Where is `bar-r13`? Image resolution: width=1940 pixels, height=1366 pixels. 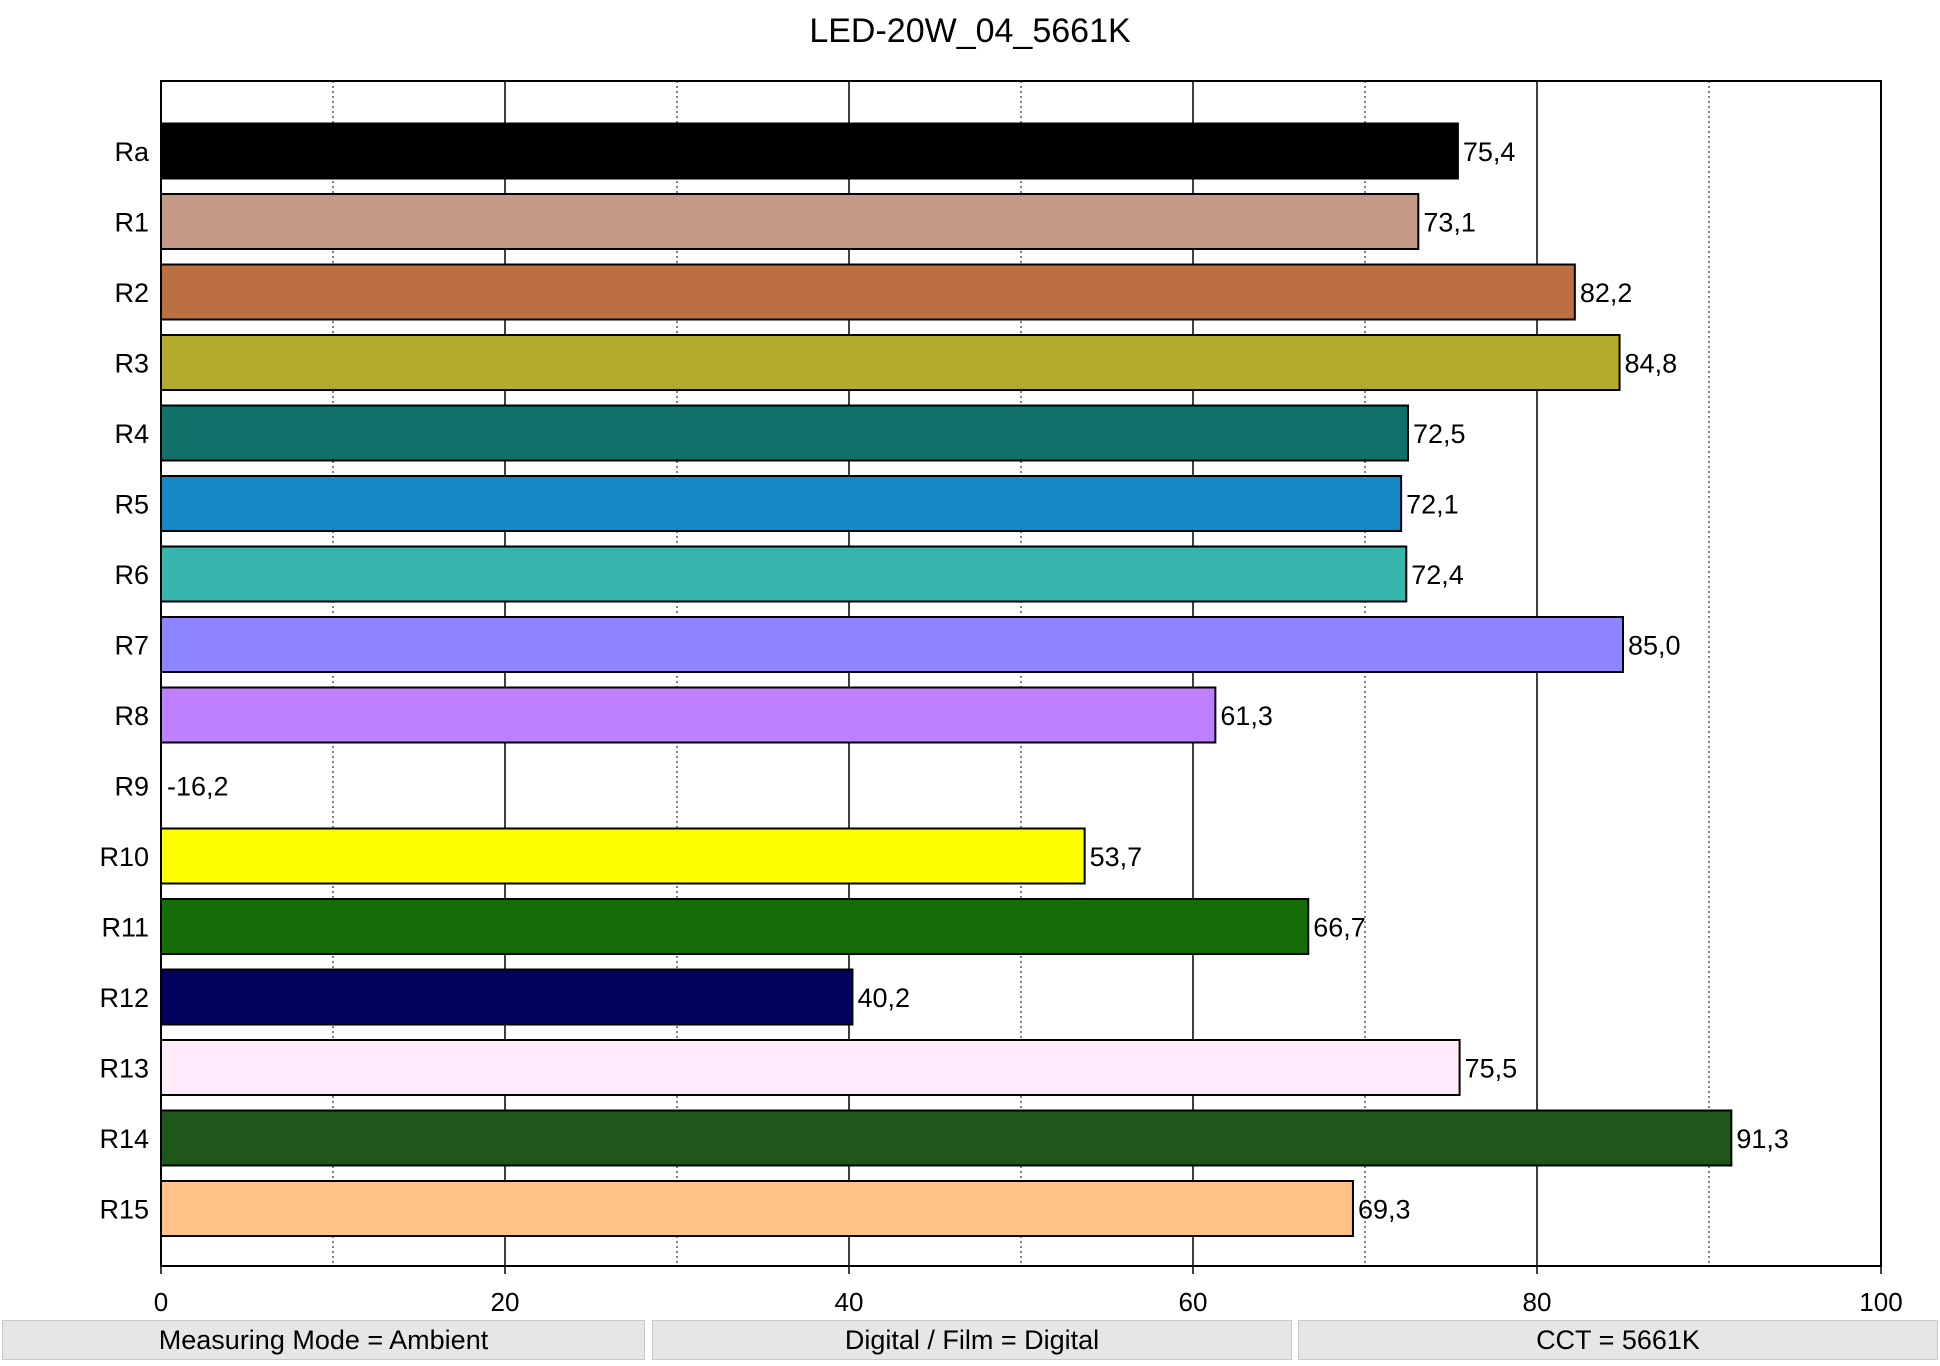 bar-r13 is located at coordinates (810, 1067).